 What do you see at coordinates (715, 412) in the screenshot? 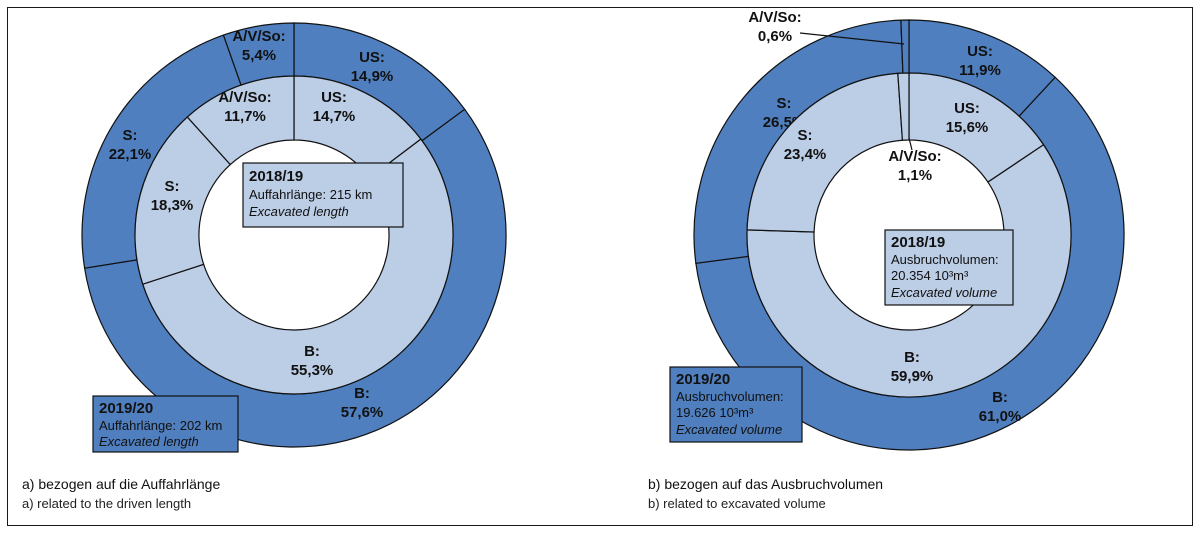
I see `outer-box-value-b: 19.626 10³m³` at bounding box center [715, 412].